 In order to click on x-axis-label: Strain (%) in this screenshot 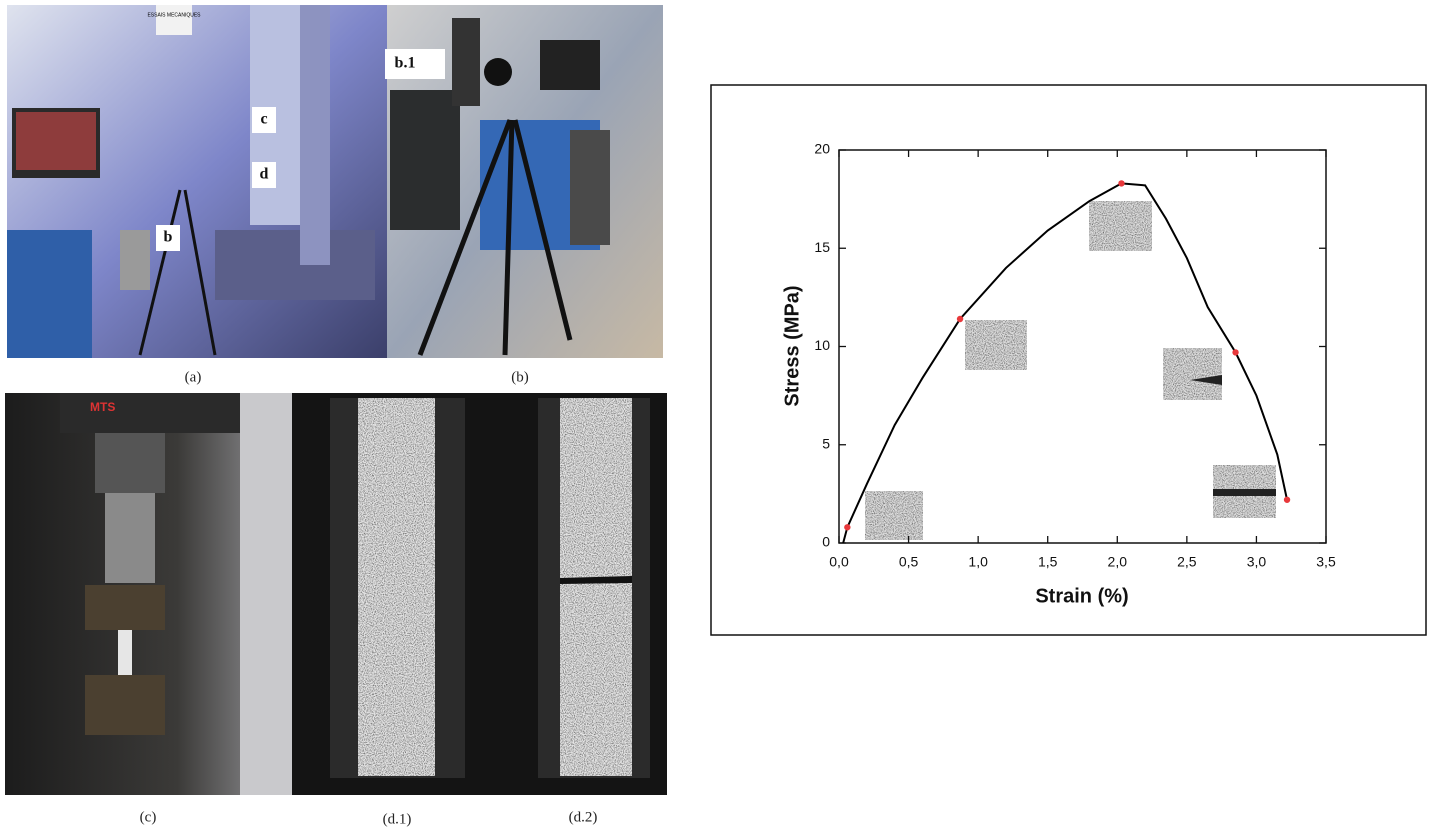, I will do `click(1081, 596)`.